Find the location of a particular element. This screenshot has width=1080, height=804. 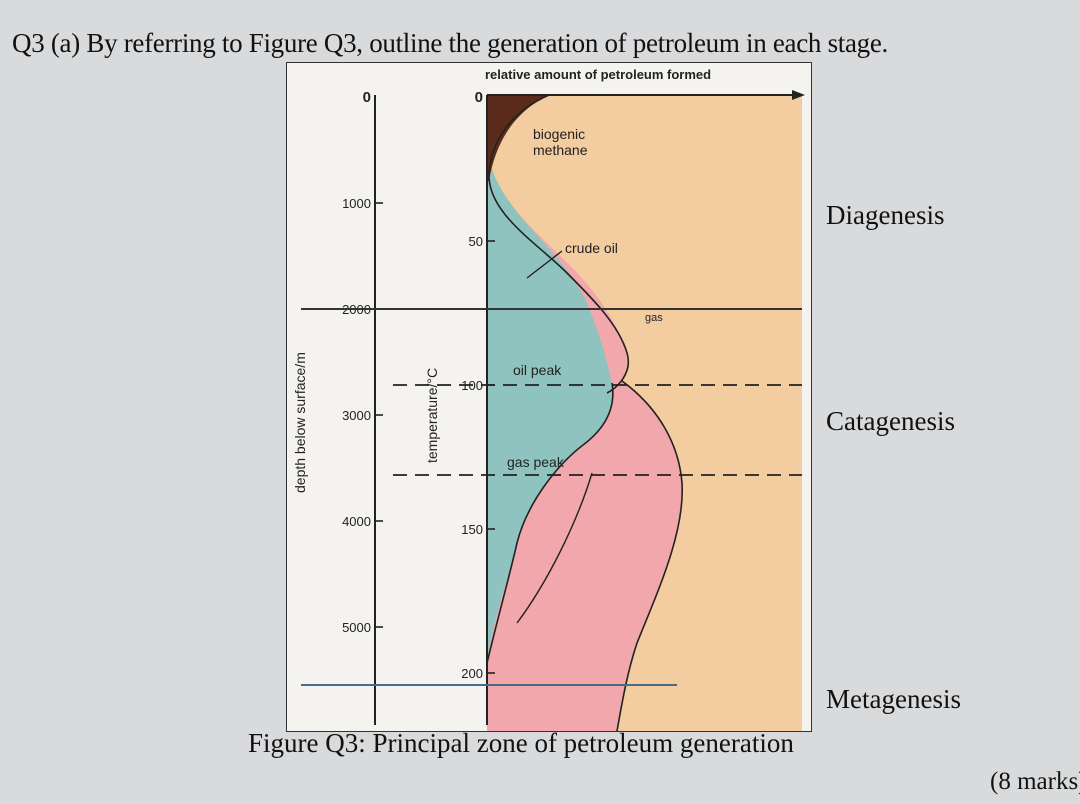

temperature-tick-label: 150 is located at coordinates (472, 529).